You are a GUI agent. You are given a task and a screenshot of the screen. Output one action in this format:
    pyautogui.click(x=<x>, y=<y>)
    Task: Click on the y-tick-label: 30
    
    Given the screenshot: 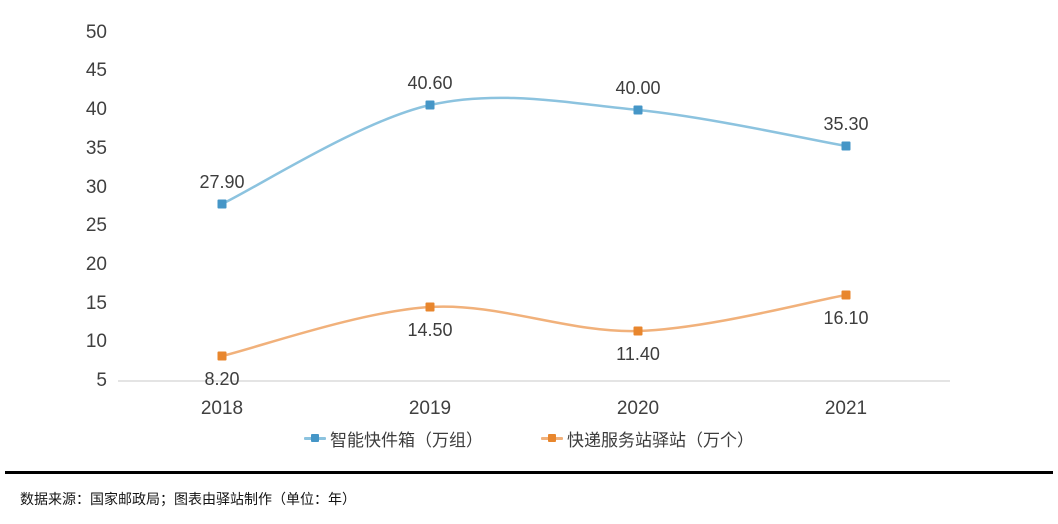 What is the action you would take?
    pyautogui.click(x=96, y=187)
    